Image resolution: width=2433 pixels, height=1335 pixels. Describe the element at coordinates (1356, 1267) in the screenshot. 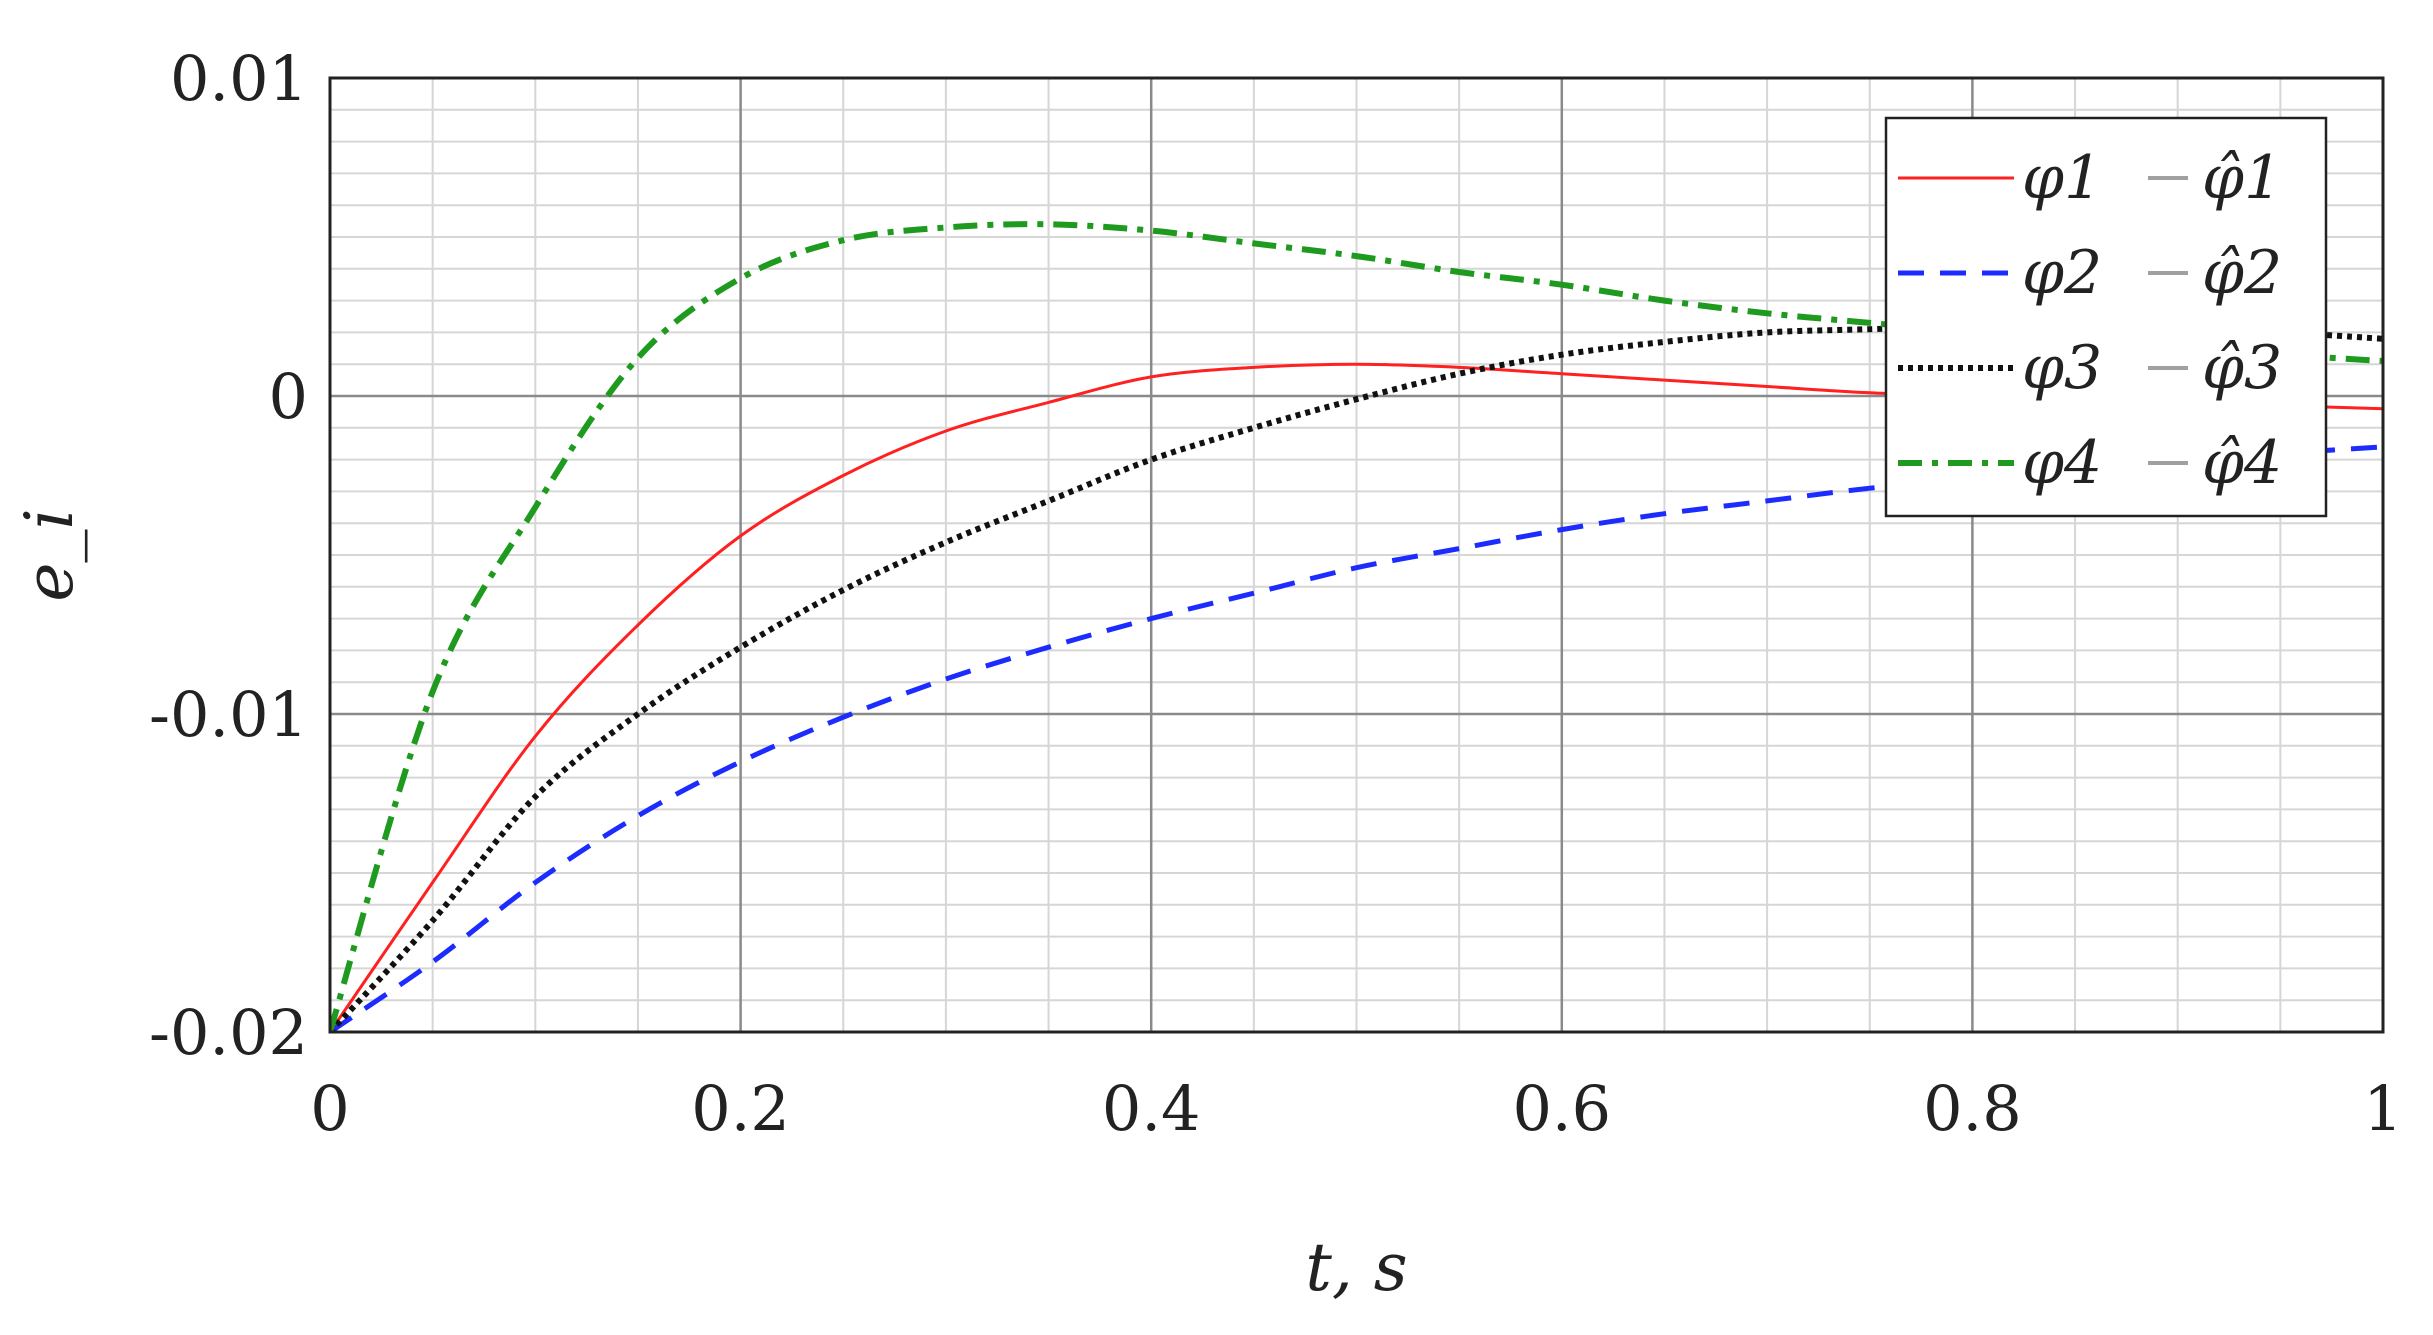

I see `x-axis-label: t, s` at that location.